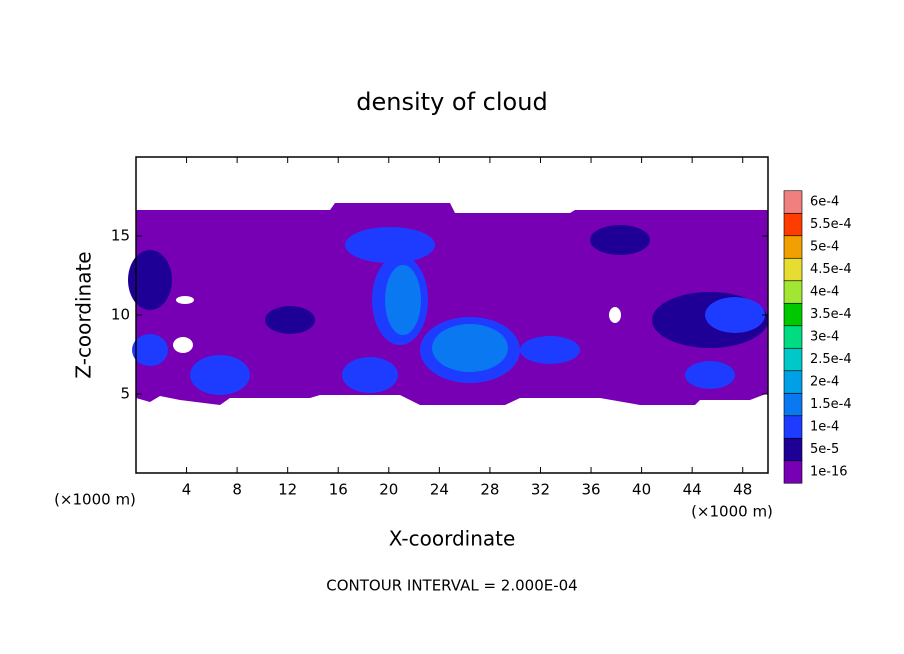 The height and width of the screenshot is (654, 904). What do you see at coordinates (732, 512) in the screenshot?
I see `x-unit: (×1000 m)` at bounding box center [732, 512].